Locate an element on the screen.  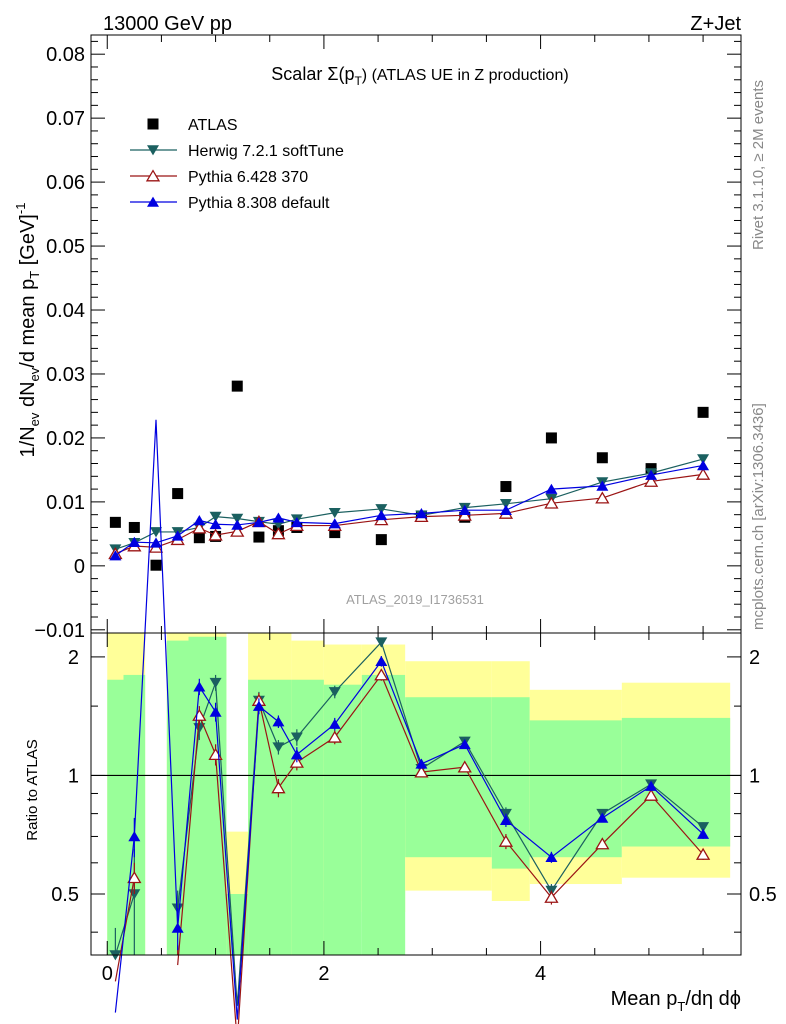
x-tick-label: 2 is located at coordinates (323, 974).